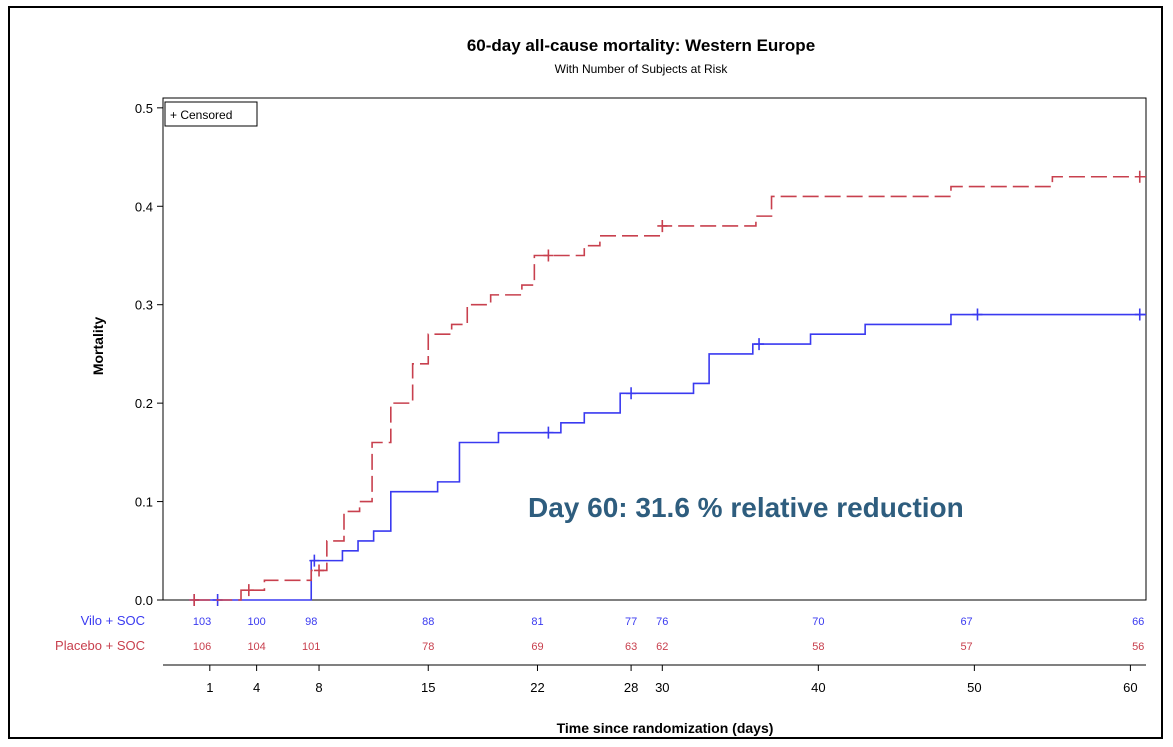 The width and height of the screenshot is (1173, 747). Describe the element at coordinates (665, 728) in the screenshot. I see `x-axis-label: Time since randomization (days)` at that location.